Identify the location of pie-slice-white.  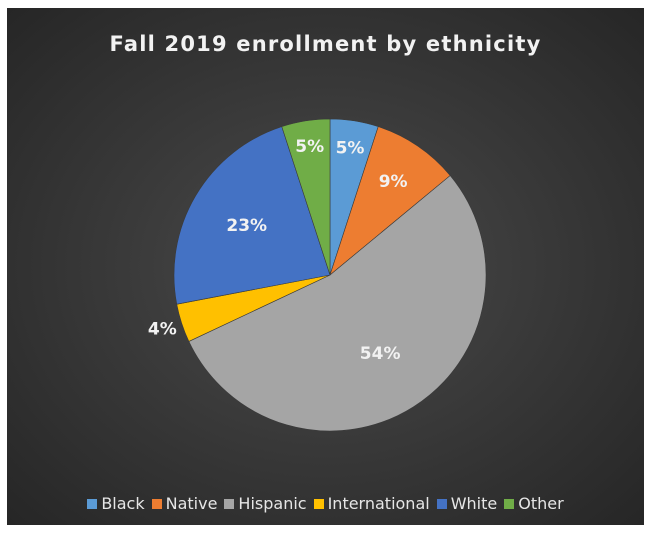
(252, 215).